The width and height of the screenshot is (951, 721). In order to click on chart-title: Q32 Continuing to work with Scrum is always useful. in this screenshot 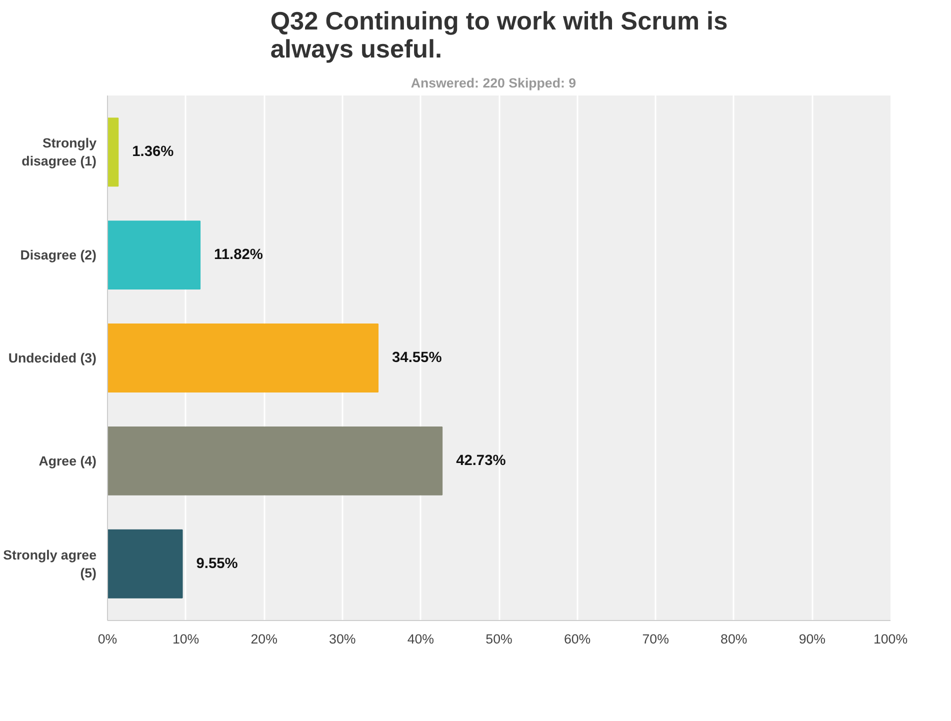, I will do `click(499, 36)`.